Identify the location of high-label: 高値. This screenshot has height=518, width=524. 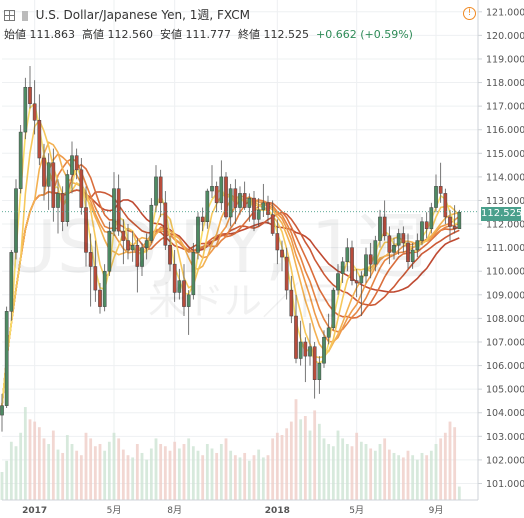
(93, 34).